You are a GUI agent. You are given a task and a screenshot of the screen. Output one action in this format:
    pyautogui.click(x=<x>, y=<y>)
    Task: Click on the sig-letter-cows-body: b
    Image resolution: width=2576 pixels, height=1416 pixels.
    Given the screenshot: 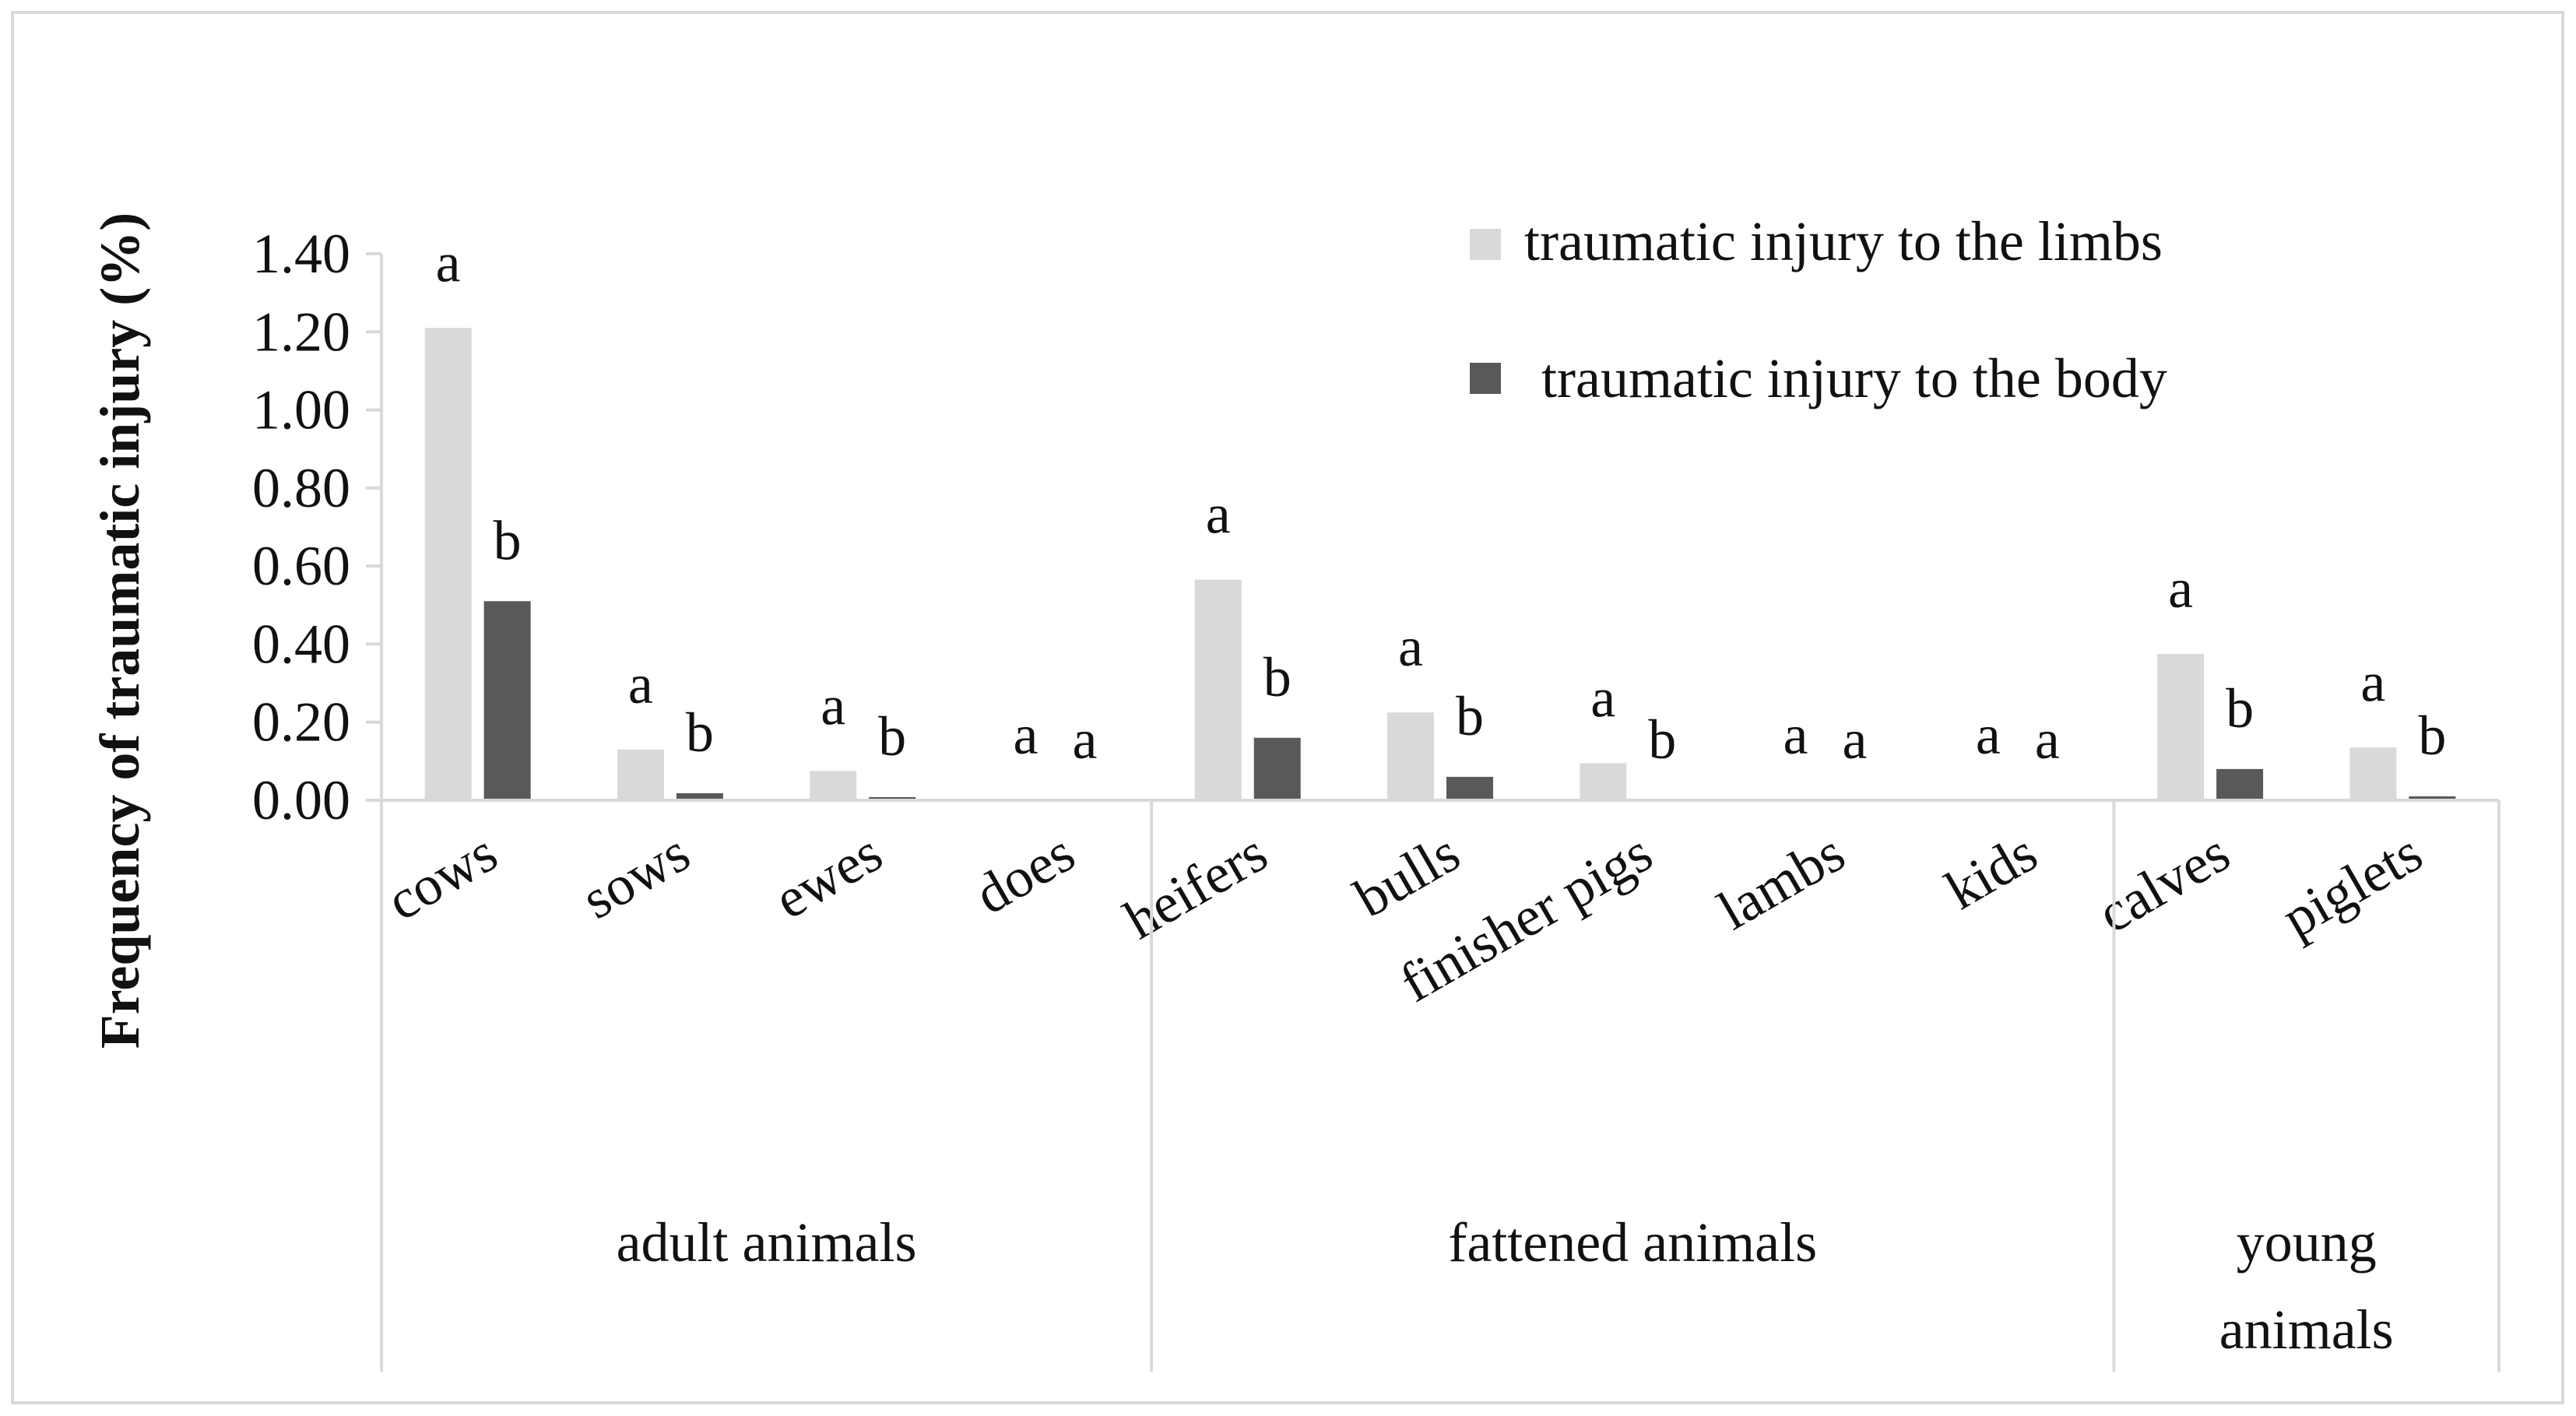 What is the action you would take?
    pyautogui.click(x=508, y=540)
    